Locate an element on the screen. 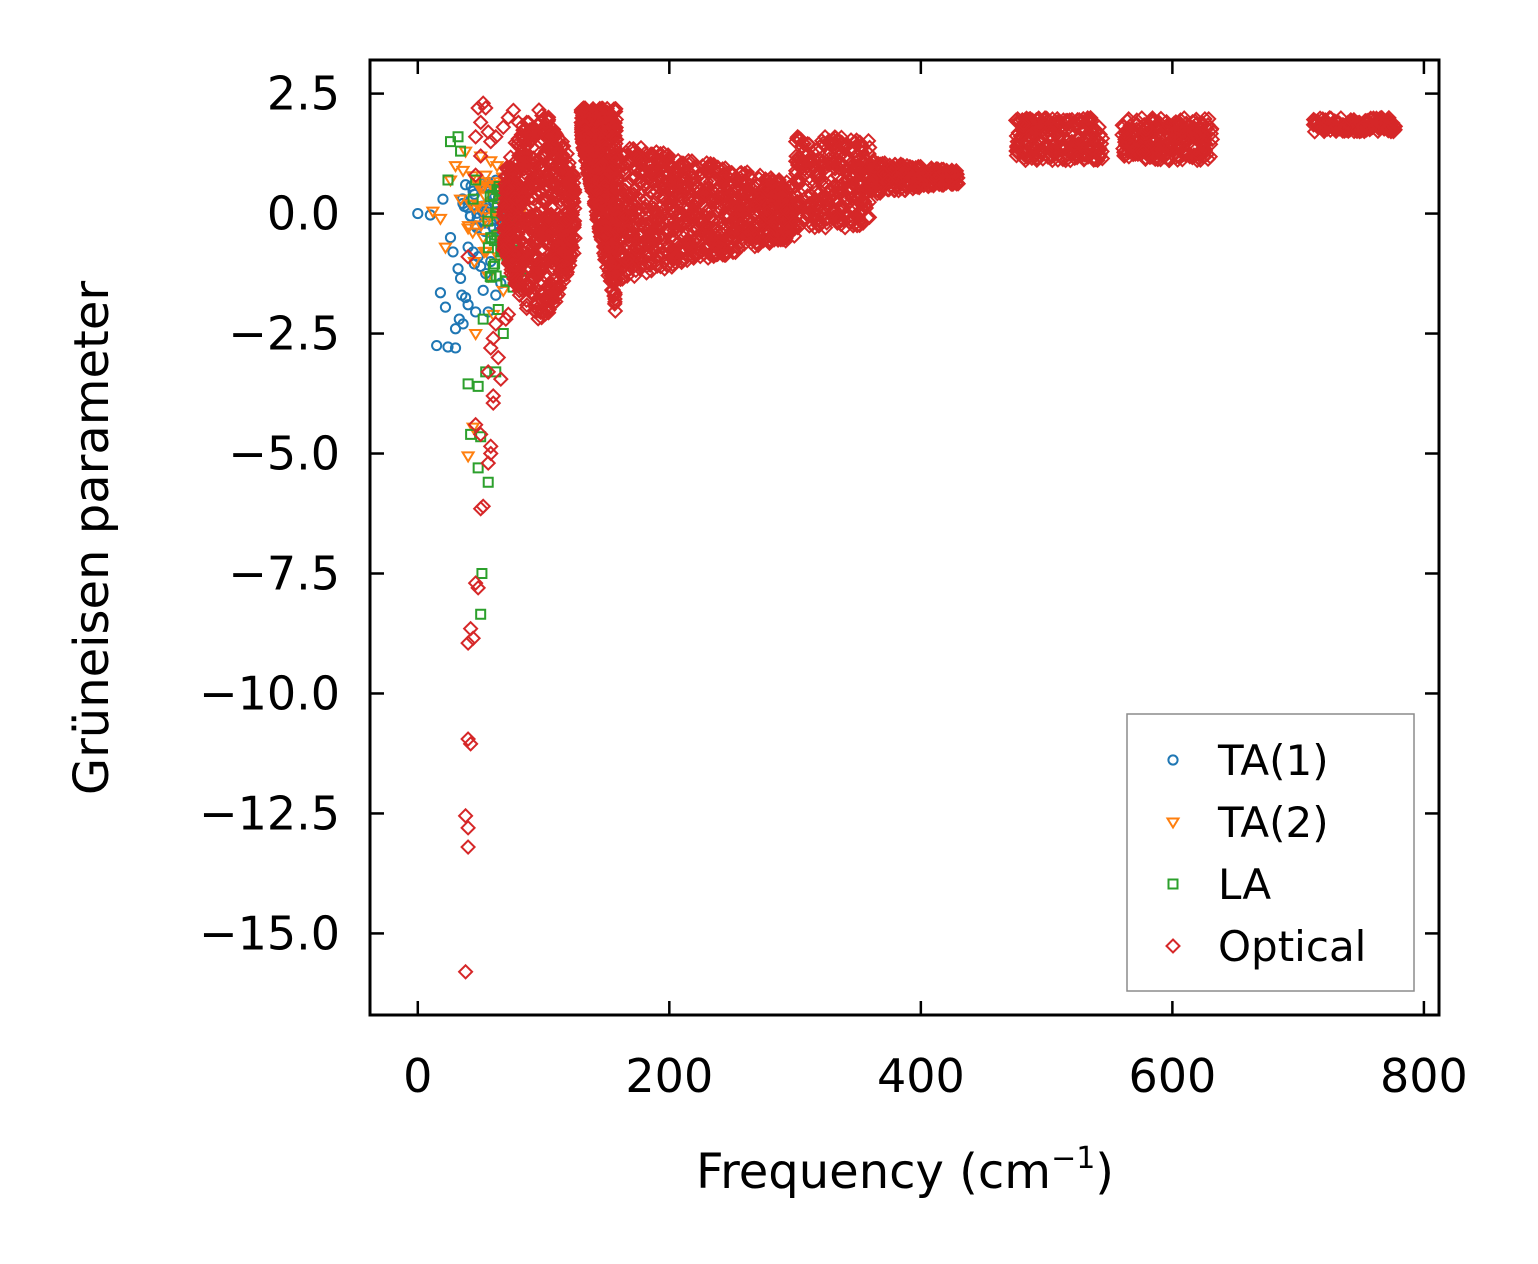 Image resolution: width=1538 pixels, height=1264 pixels. x-tick-label: 200 is located at coordinates (669, 1076).